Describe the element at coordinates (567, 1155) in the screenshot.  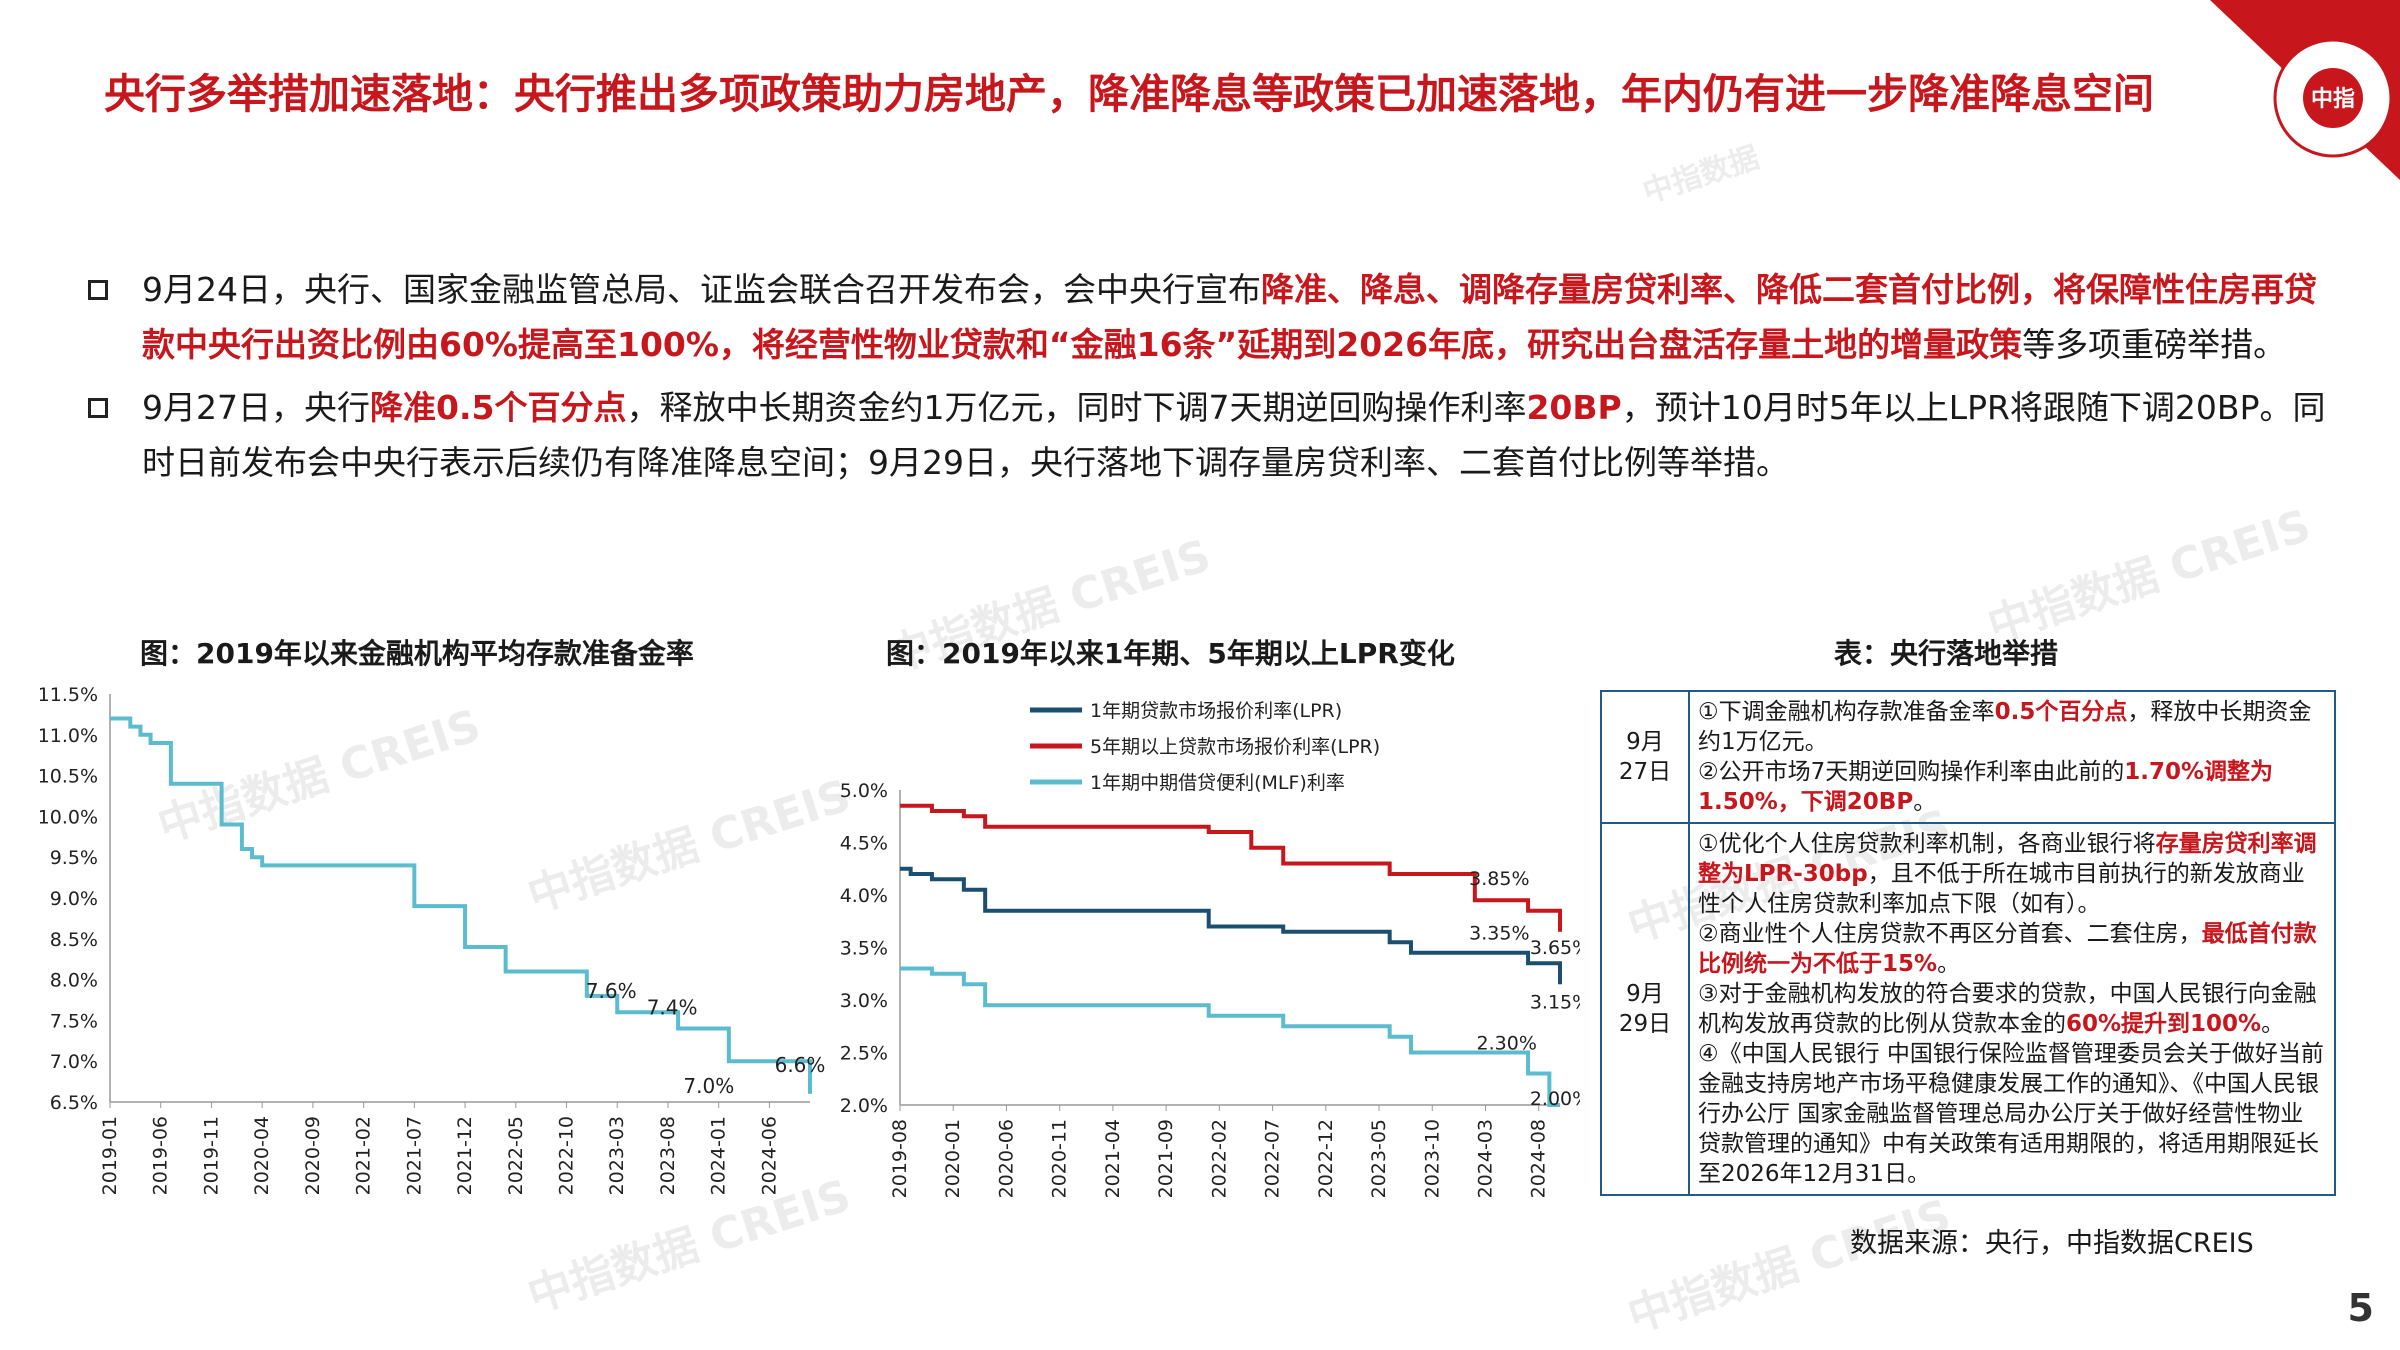
I see `x-tick-label: 2022-10` at that location.